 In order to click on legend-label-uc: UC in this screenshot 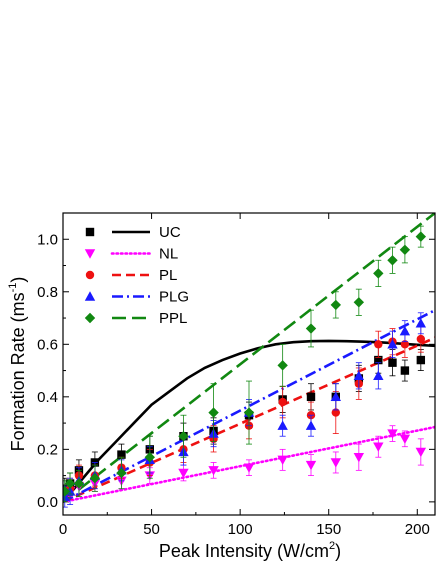, I will do `click(170, 232)`.